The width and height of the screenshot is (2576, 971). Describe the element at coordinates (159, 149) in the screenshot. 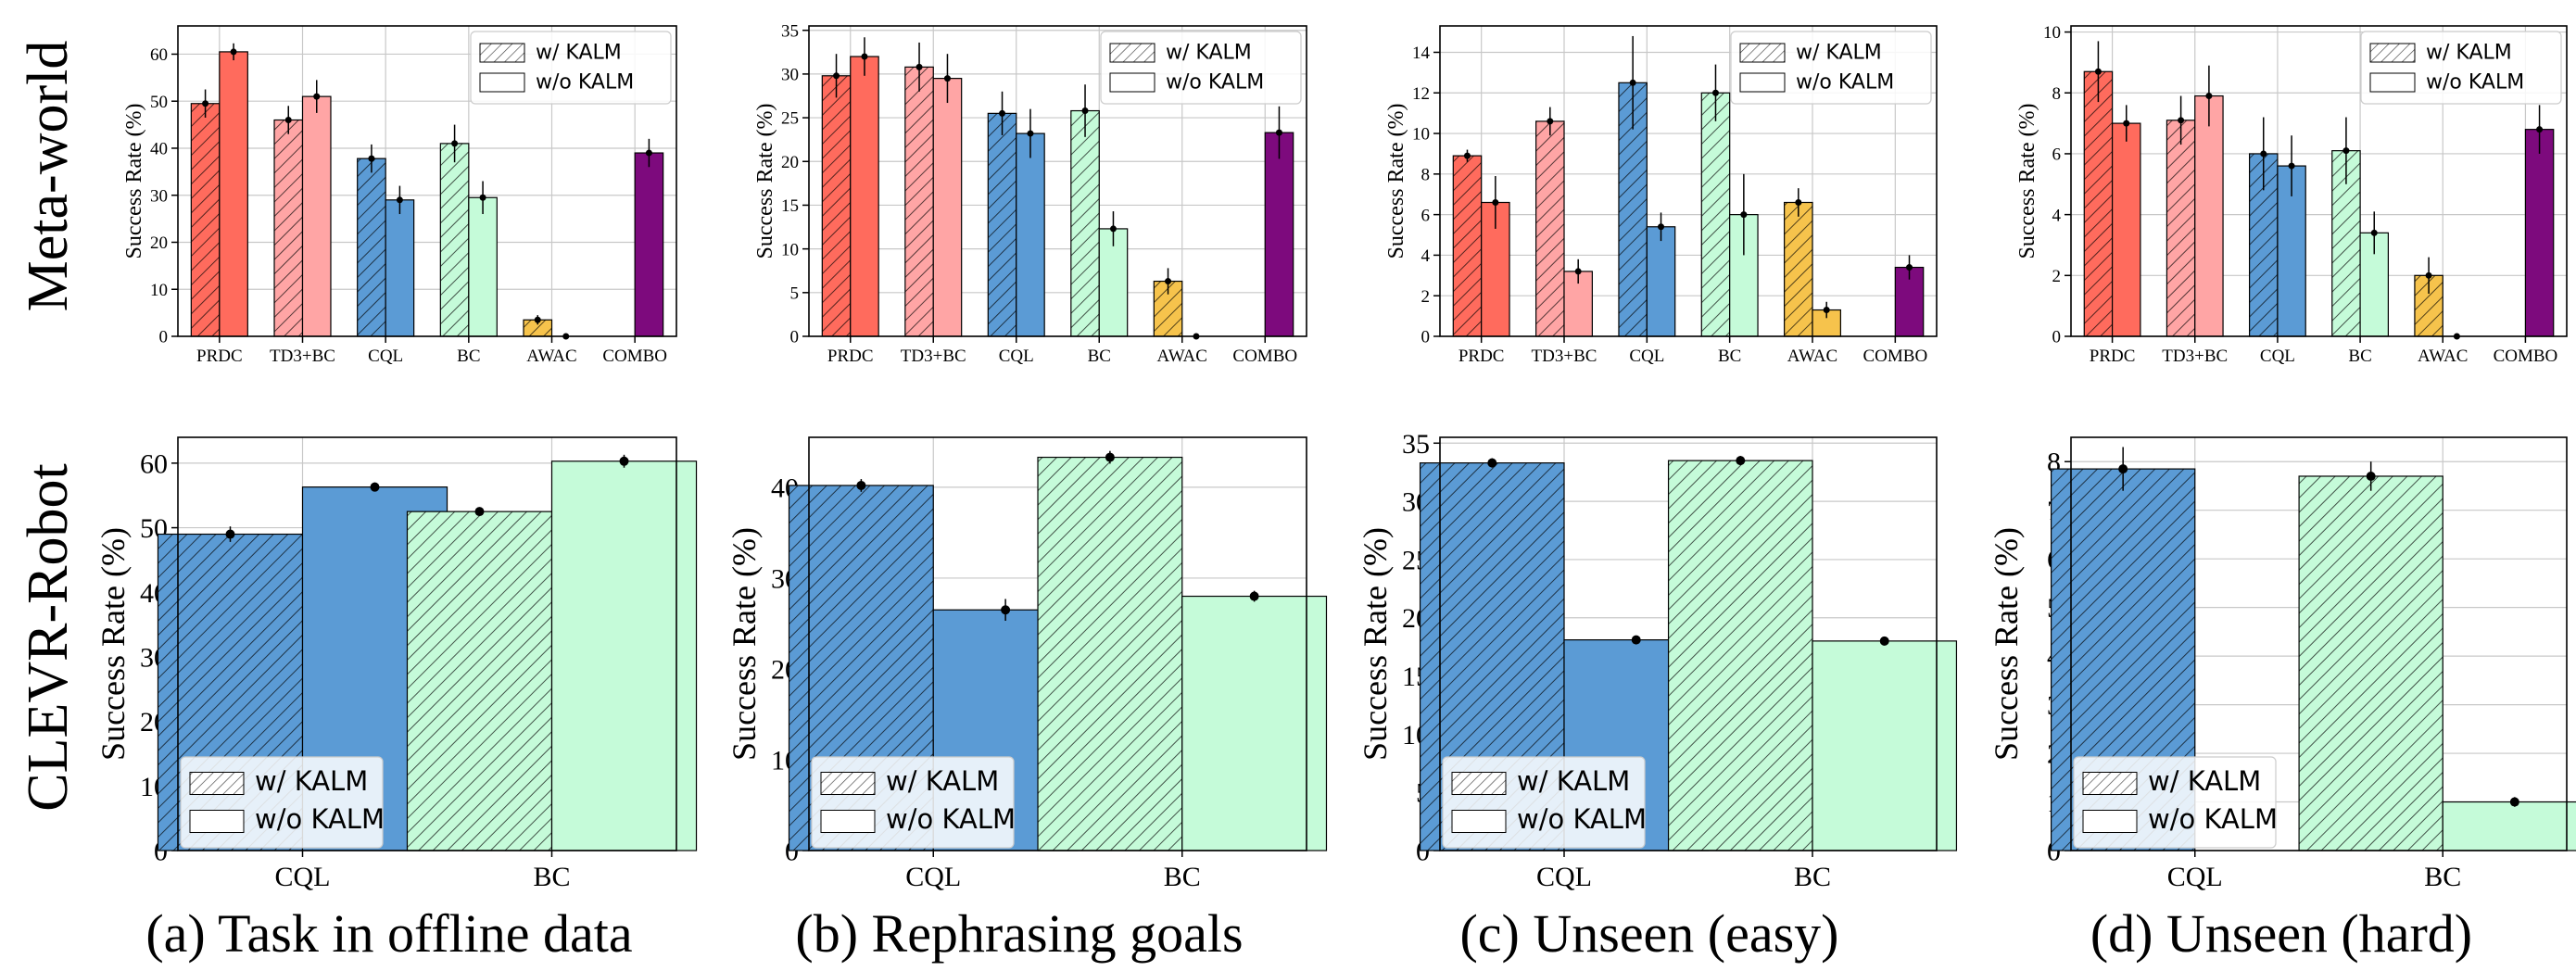

I see `y-tick-label: 40` at that location.